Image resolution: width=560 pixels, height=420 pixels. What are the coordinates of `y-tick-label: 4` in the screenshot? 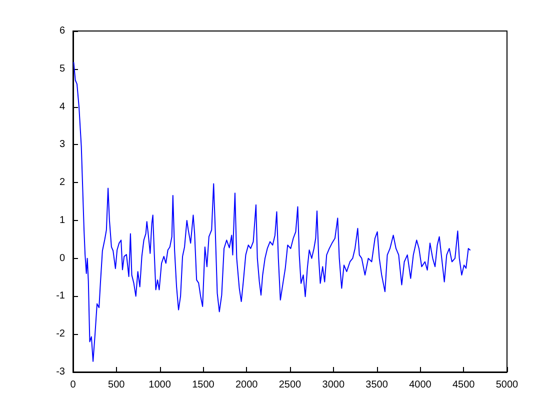 It's located at (62, 106).